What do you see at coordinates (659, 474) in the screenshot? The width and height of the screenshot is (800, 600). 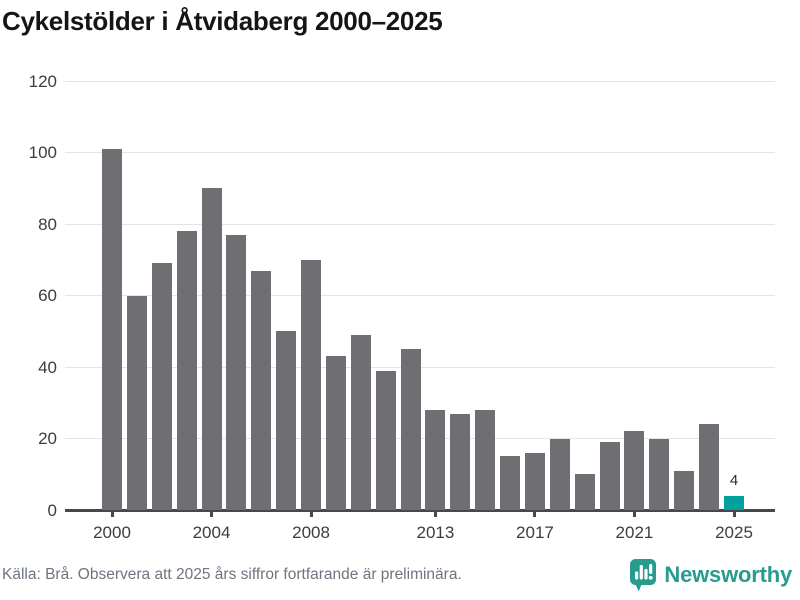 I see `bar-2022` at bounding box center [659, 474].